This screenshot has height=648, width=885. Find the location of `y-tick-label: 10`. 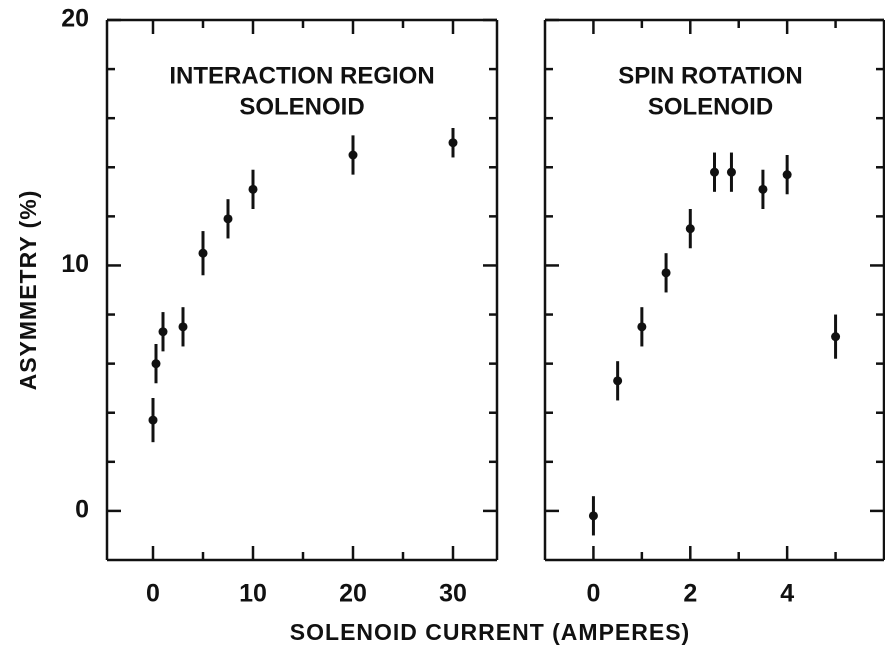

y-tick-label: 10 is located at coordinates (75, 264).